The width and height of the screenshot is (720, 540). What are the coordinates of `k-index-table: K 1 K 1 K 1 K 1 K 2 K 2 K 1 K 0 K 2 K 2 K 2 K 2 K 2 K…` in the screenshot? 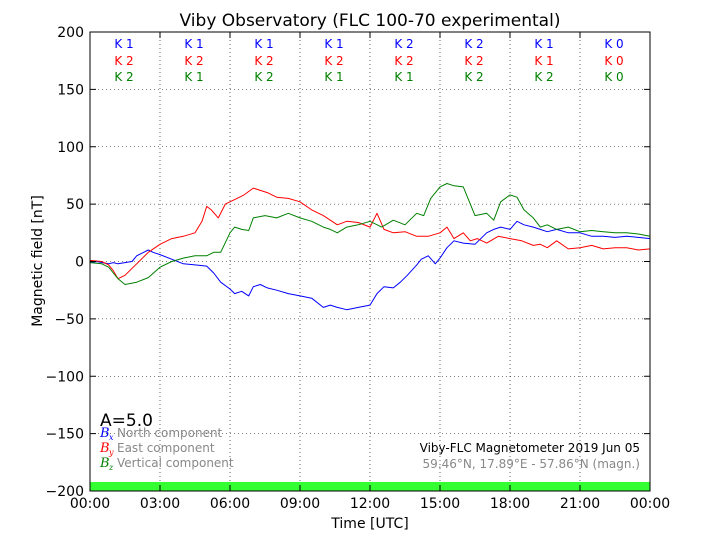 It's located at (368, 60).